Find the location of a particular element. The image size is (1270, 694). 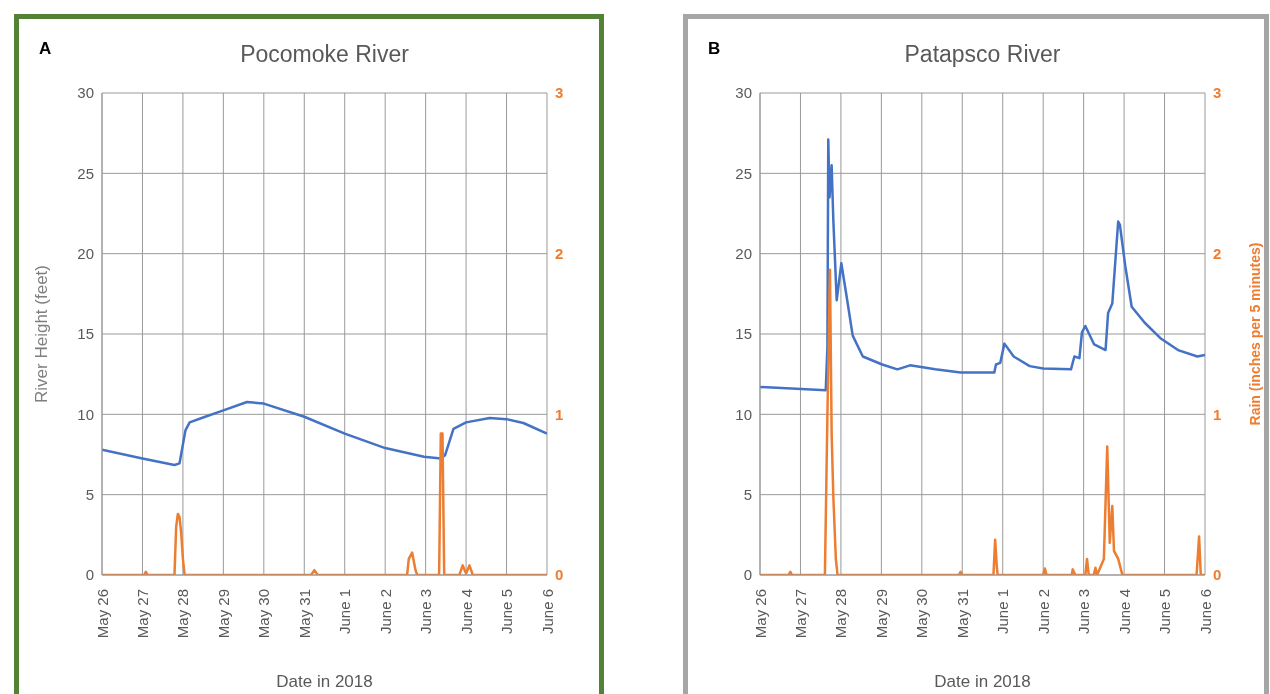

chart-title: Pocomoke River is located at coordinates (324, 54).